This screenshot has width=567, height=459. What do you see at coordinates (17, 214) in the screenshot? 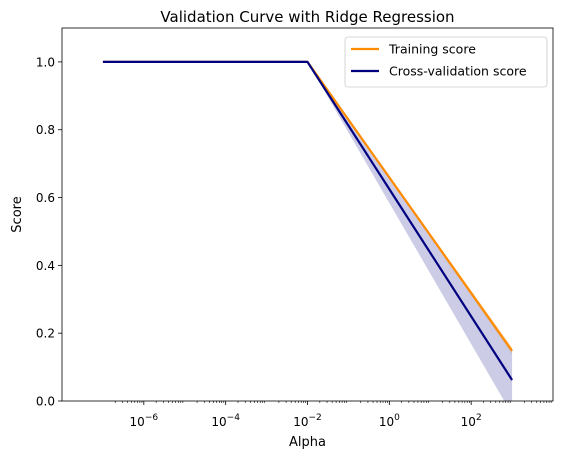
I see `y-axis-label: Score` at bounding box center [17, 214].